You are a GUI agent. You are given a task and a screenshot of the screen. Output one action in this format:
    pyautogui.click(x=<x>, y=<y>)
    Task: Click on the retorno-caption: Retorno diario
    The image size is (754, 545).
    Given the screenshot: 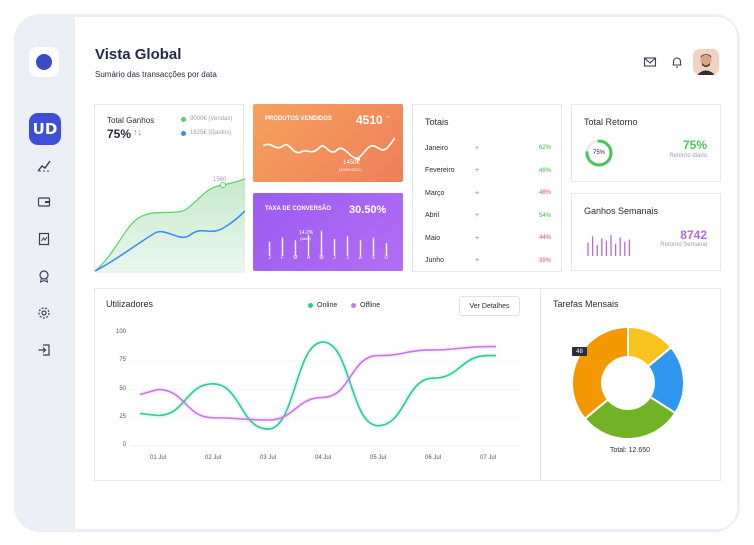 What is the action you would take?
    pyautogui.click(x=688, y=156)
    